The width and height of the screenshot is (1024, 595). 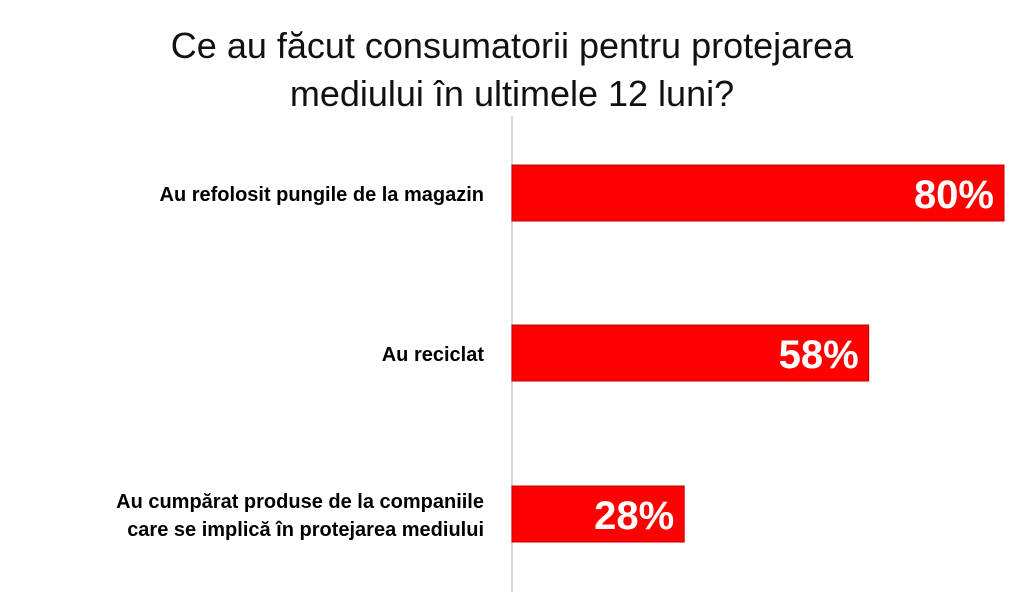 What do you see at coordinates (305, 530) in the screenshot?
I see `category-label: care se implică în protejarea mediului` at bounding box center [305, 530].